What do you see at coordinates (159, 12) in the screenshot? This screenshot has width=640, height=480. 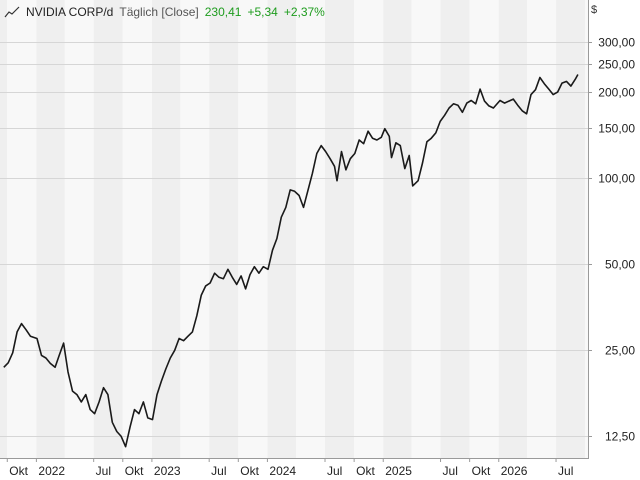 I see `period-label: Täglich [Close]` at bounding box center [159, 12].